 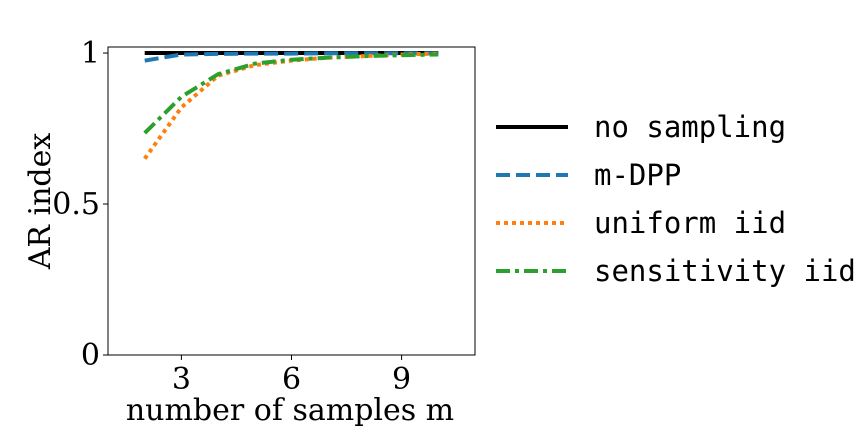 What do you see at coordinates (40, 202) in the screenshot?
I see `y-axis-label: AR index` at bounding box center [40, 202].